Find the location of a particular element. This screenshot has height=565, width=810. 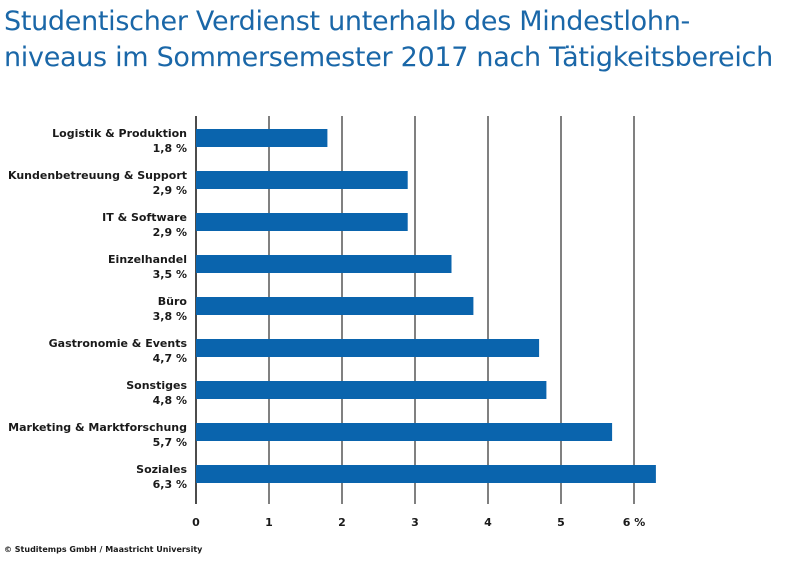

category-label-0: Logistik & Produktion is located at coordinates (119, 133).